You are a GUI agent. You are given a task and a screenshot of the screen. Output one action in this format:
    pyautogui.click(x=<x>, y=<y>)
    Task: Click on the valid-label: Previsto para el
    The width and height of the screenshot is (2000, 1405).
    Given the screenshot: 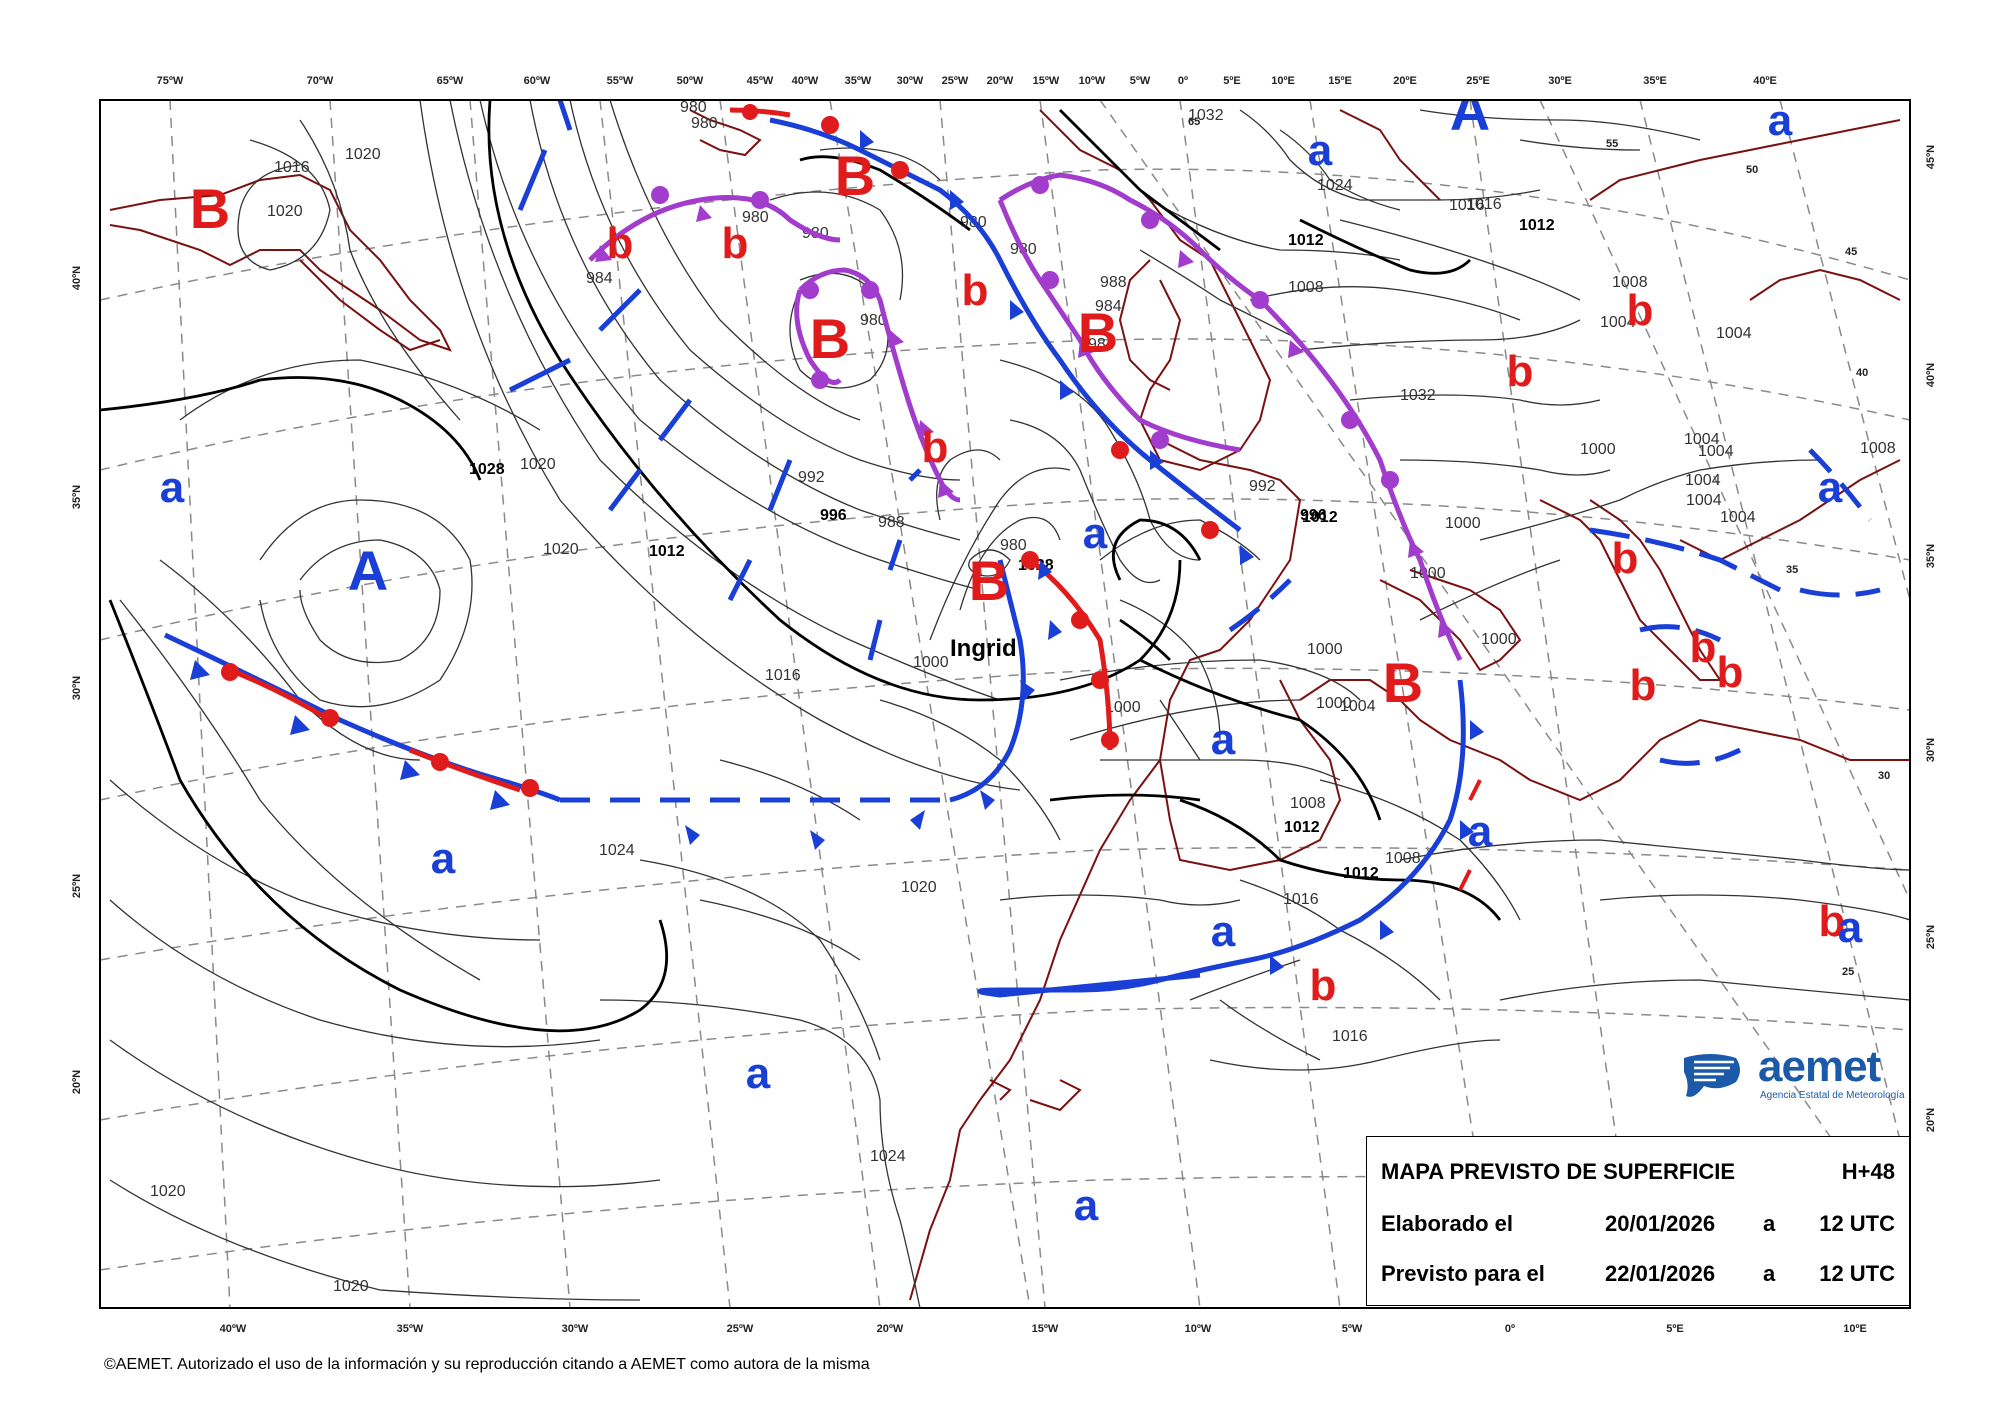 What is the action you would take?
    pyautogui.click(x=1463, y=1273)
    